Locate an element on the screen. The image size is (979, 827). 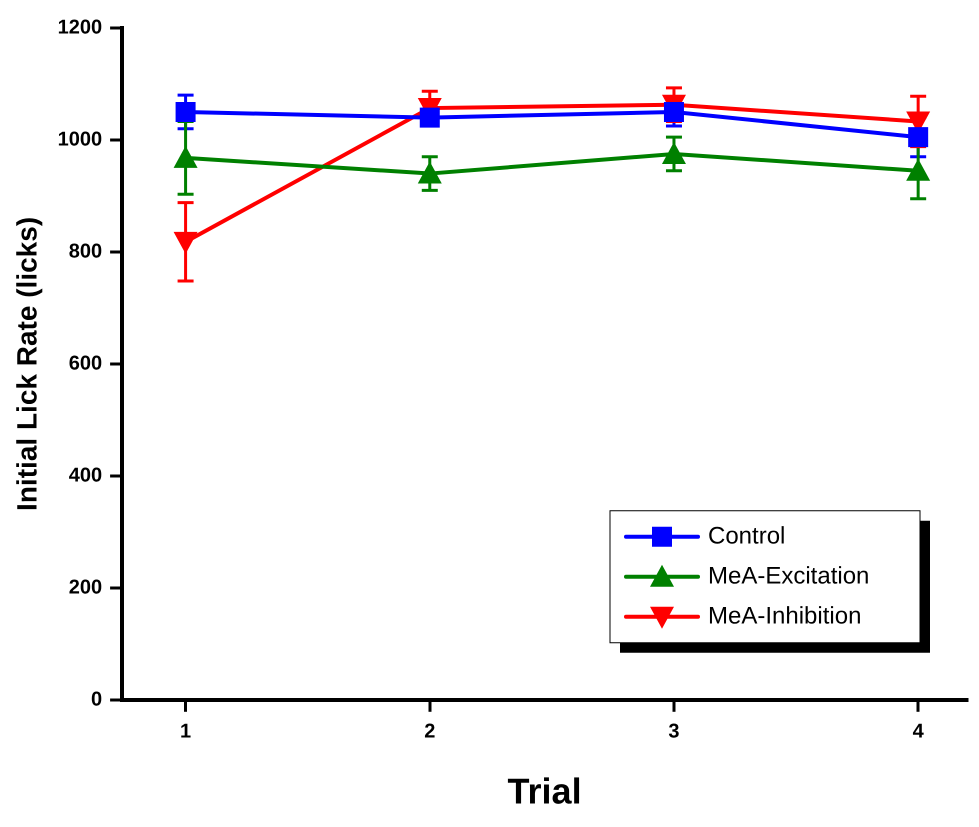
x-tick-label: 3 is located at coordinates (674, 731).